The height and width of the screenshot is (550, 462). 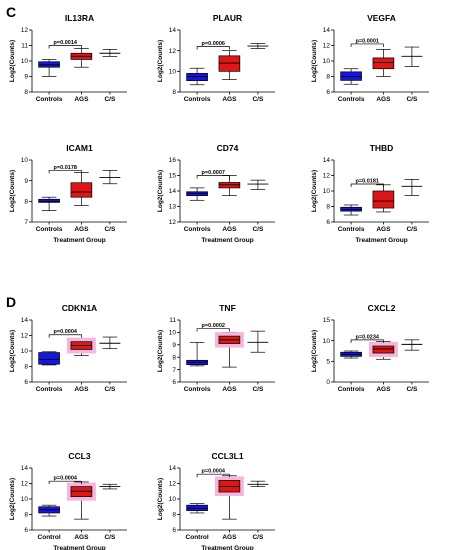 I want to click on chart0-category-0: Controls, so click(x=49, y=99).